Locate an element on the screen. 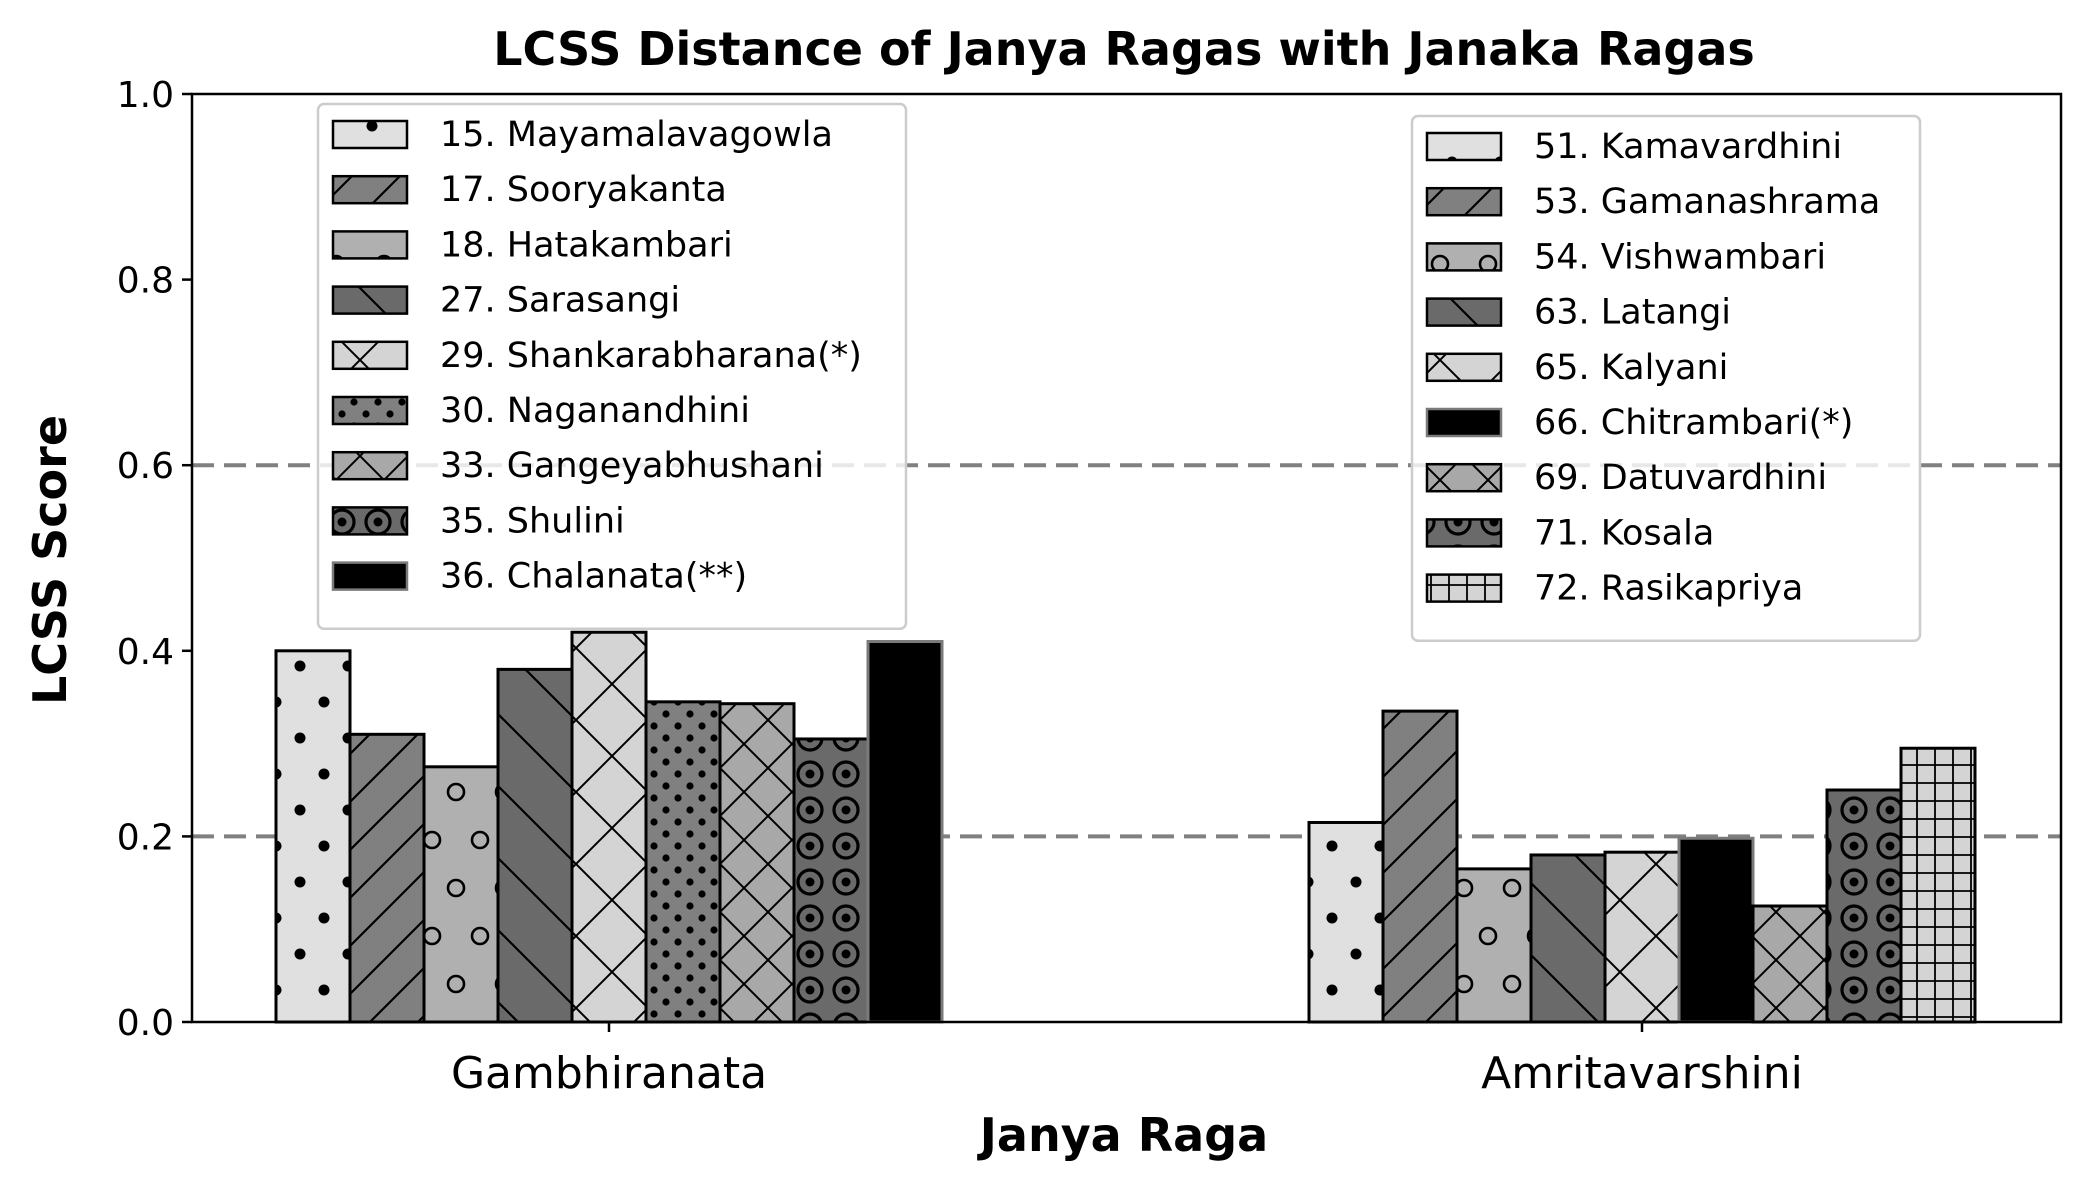 The width and height of the screenshot is (2080, 1188). legend-label: 51. Kamavardhini is located at coordinates (1688, 147).